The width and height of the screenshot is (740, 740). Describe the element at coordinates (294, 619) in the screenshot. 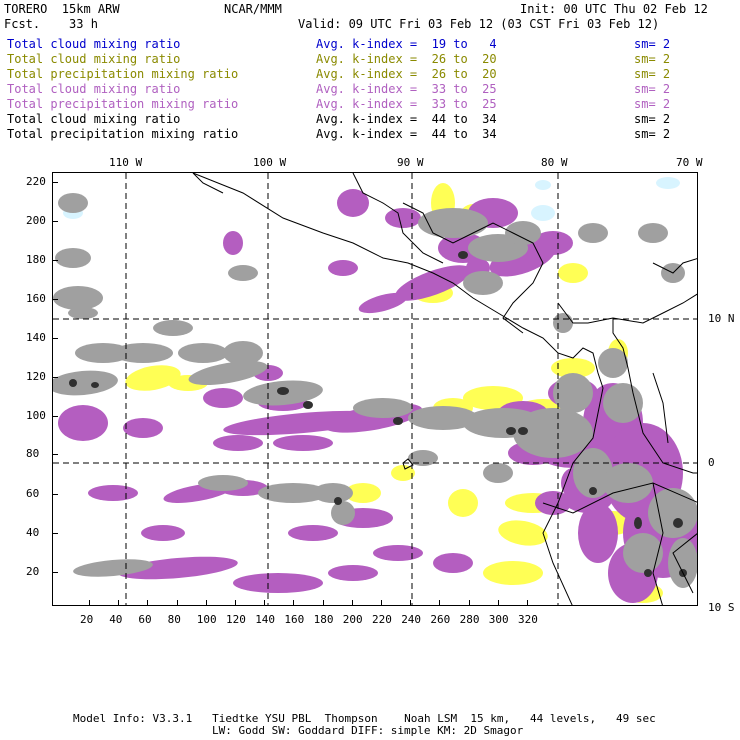

I see `x-tick-label: 160` at that location.